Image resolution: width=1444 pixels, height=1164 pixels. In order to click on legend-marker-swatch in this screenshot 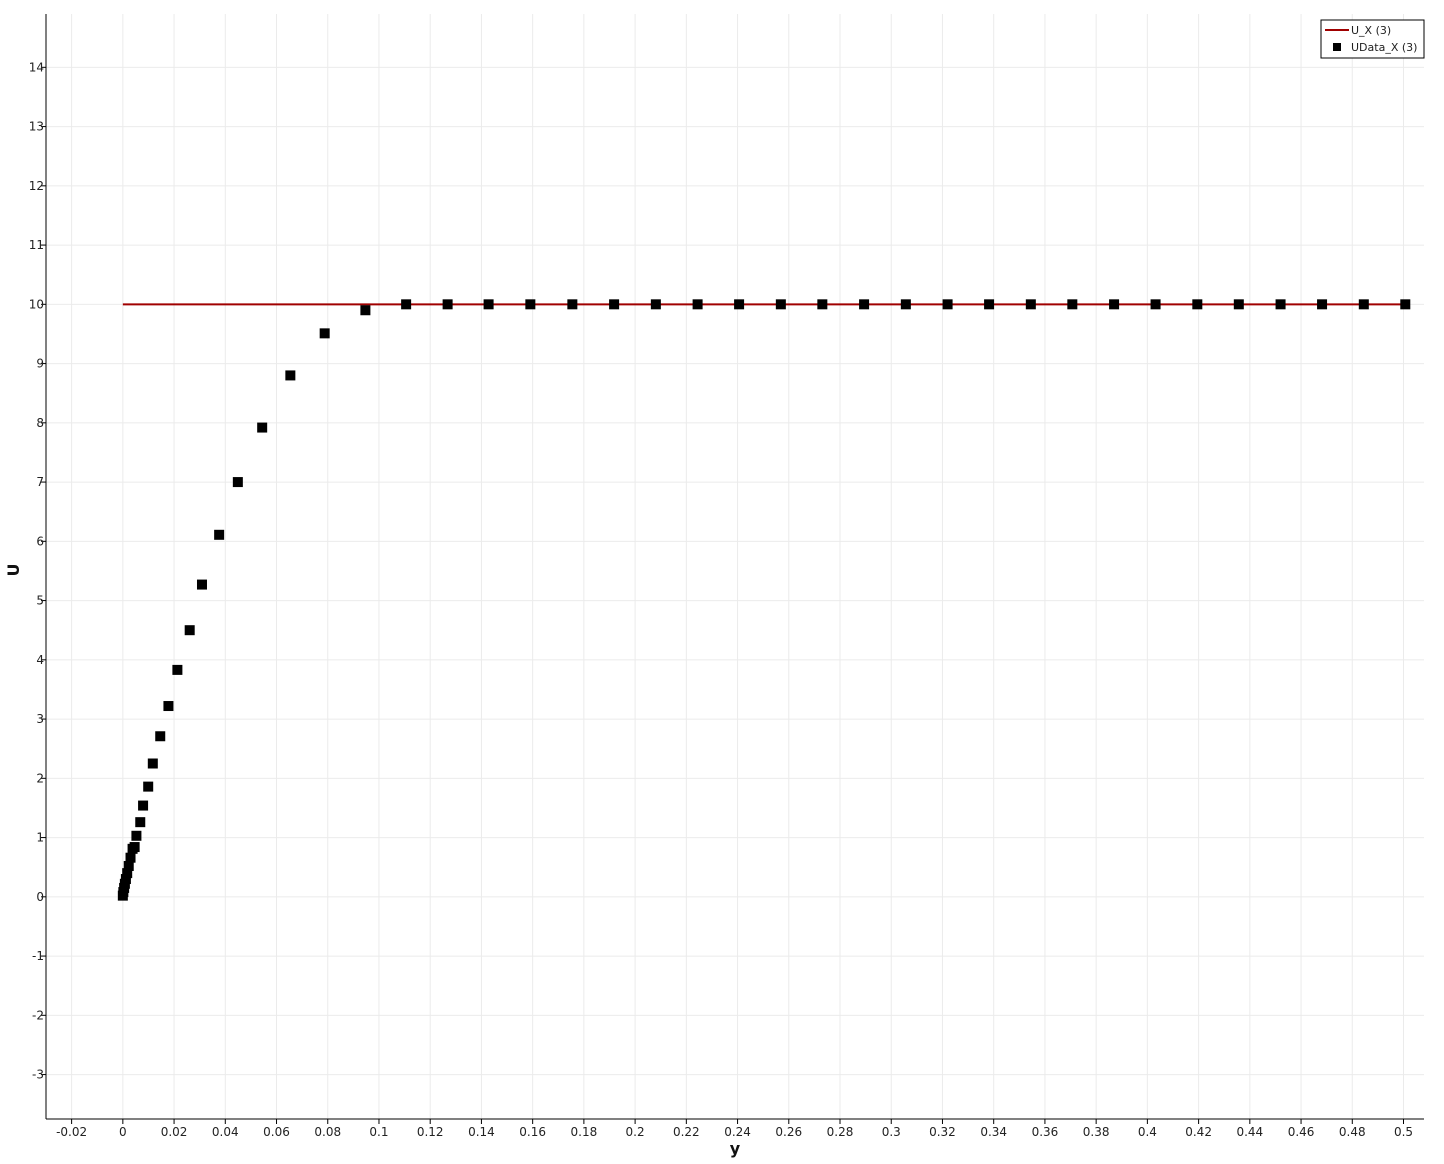, I will do `click(1337, 47)`.